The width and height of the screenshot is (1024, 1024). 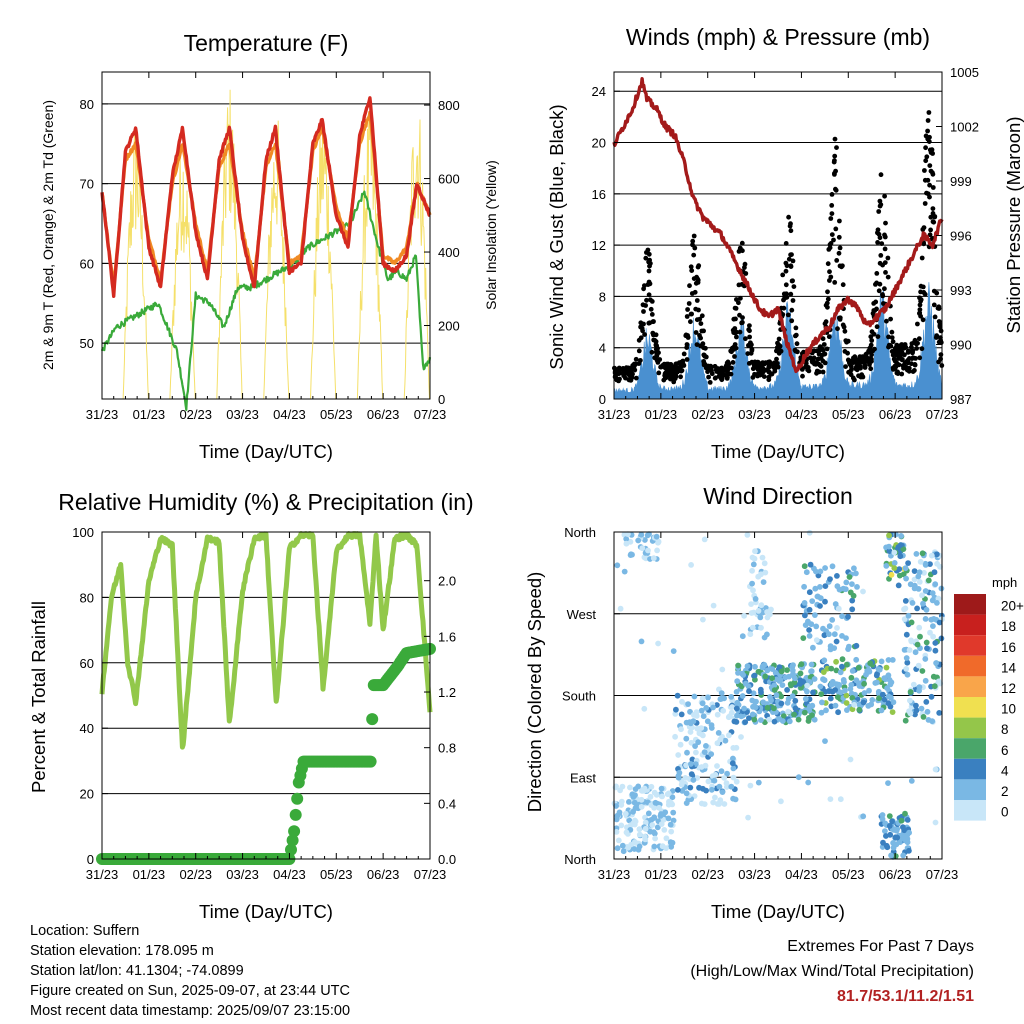 What do you see at coordinates (778, 225) in the screenshot?
I see `pressure-line` at bounding box center [778, 225].